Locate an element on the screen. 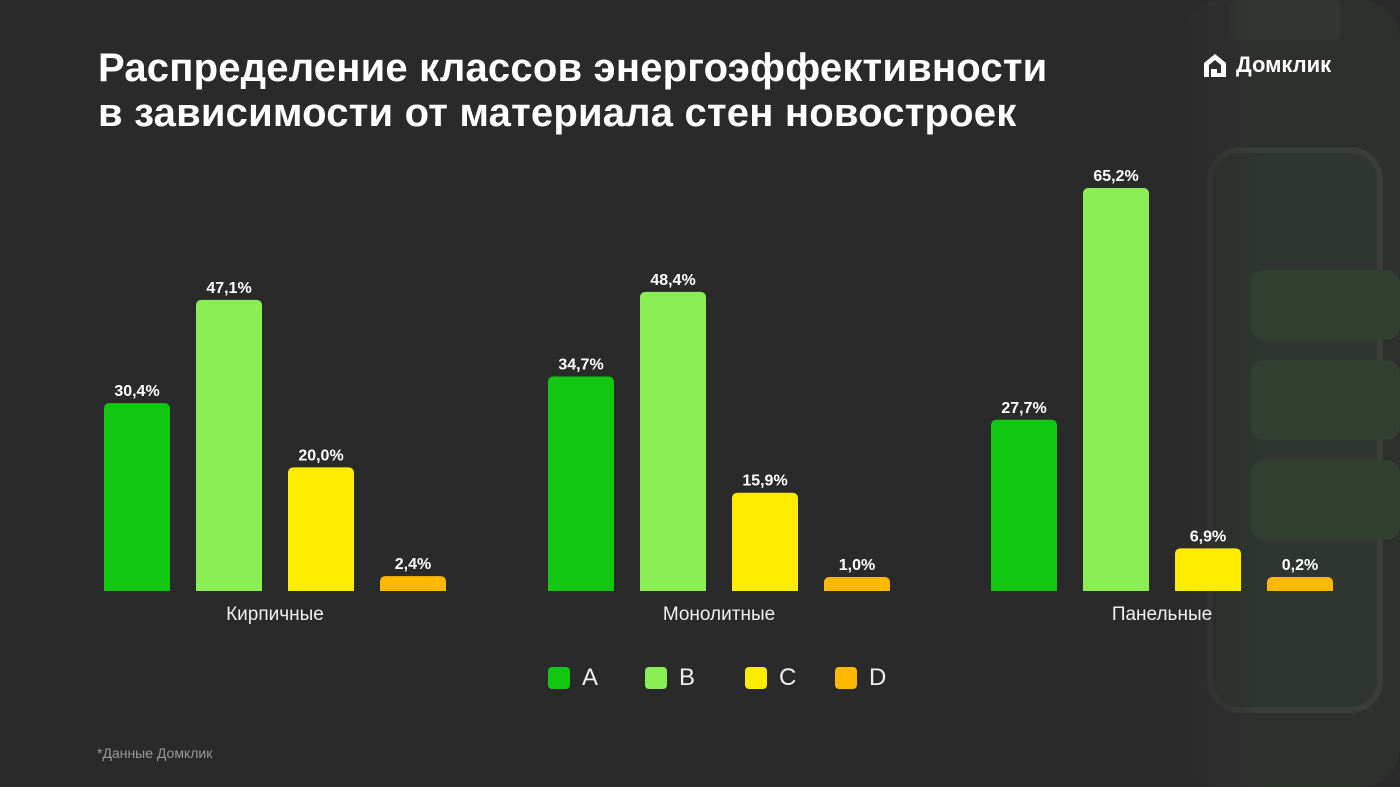 The height and width of the screenshot is (787, 1400). data-label: 1,0% is located at coordinates (857, 565).